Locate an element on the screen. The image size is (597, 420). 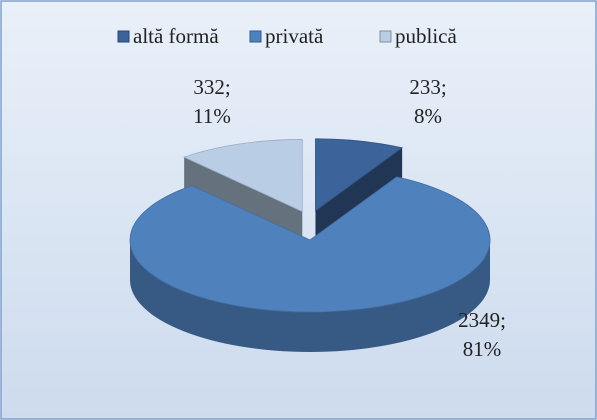
data-label: 233; is located at coordinates (427, 87).